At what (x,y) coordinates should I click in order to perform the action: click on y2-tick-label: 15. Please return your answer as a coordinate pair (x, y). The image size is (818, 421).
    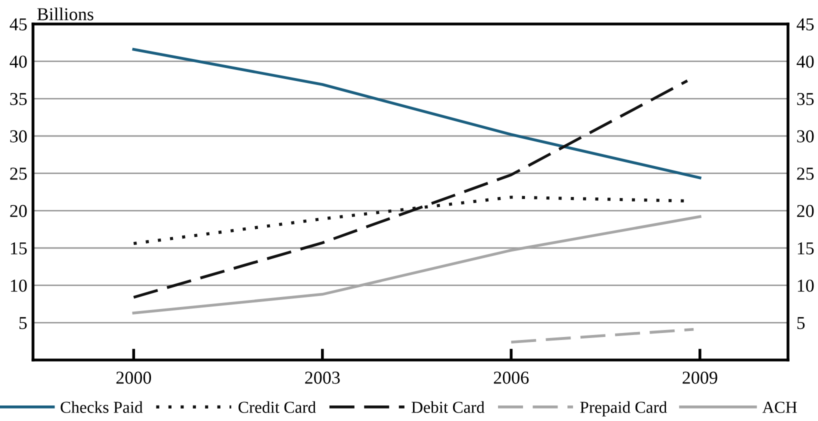
    Looking at the image, I should click on (806, 248).